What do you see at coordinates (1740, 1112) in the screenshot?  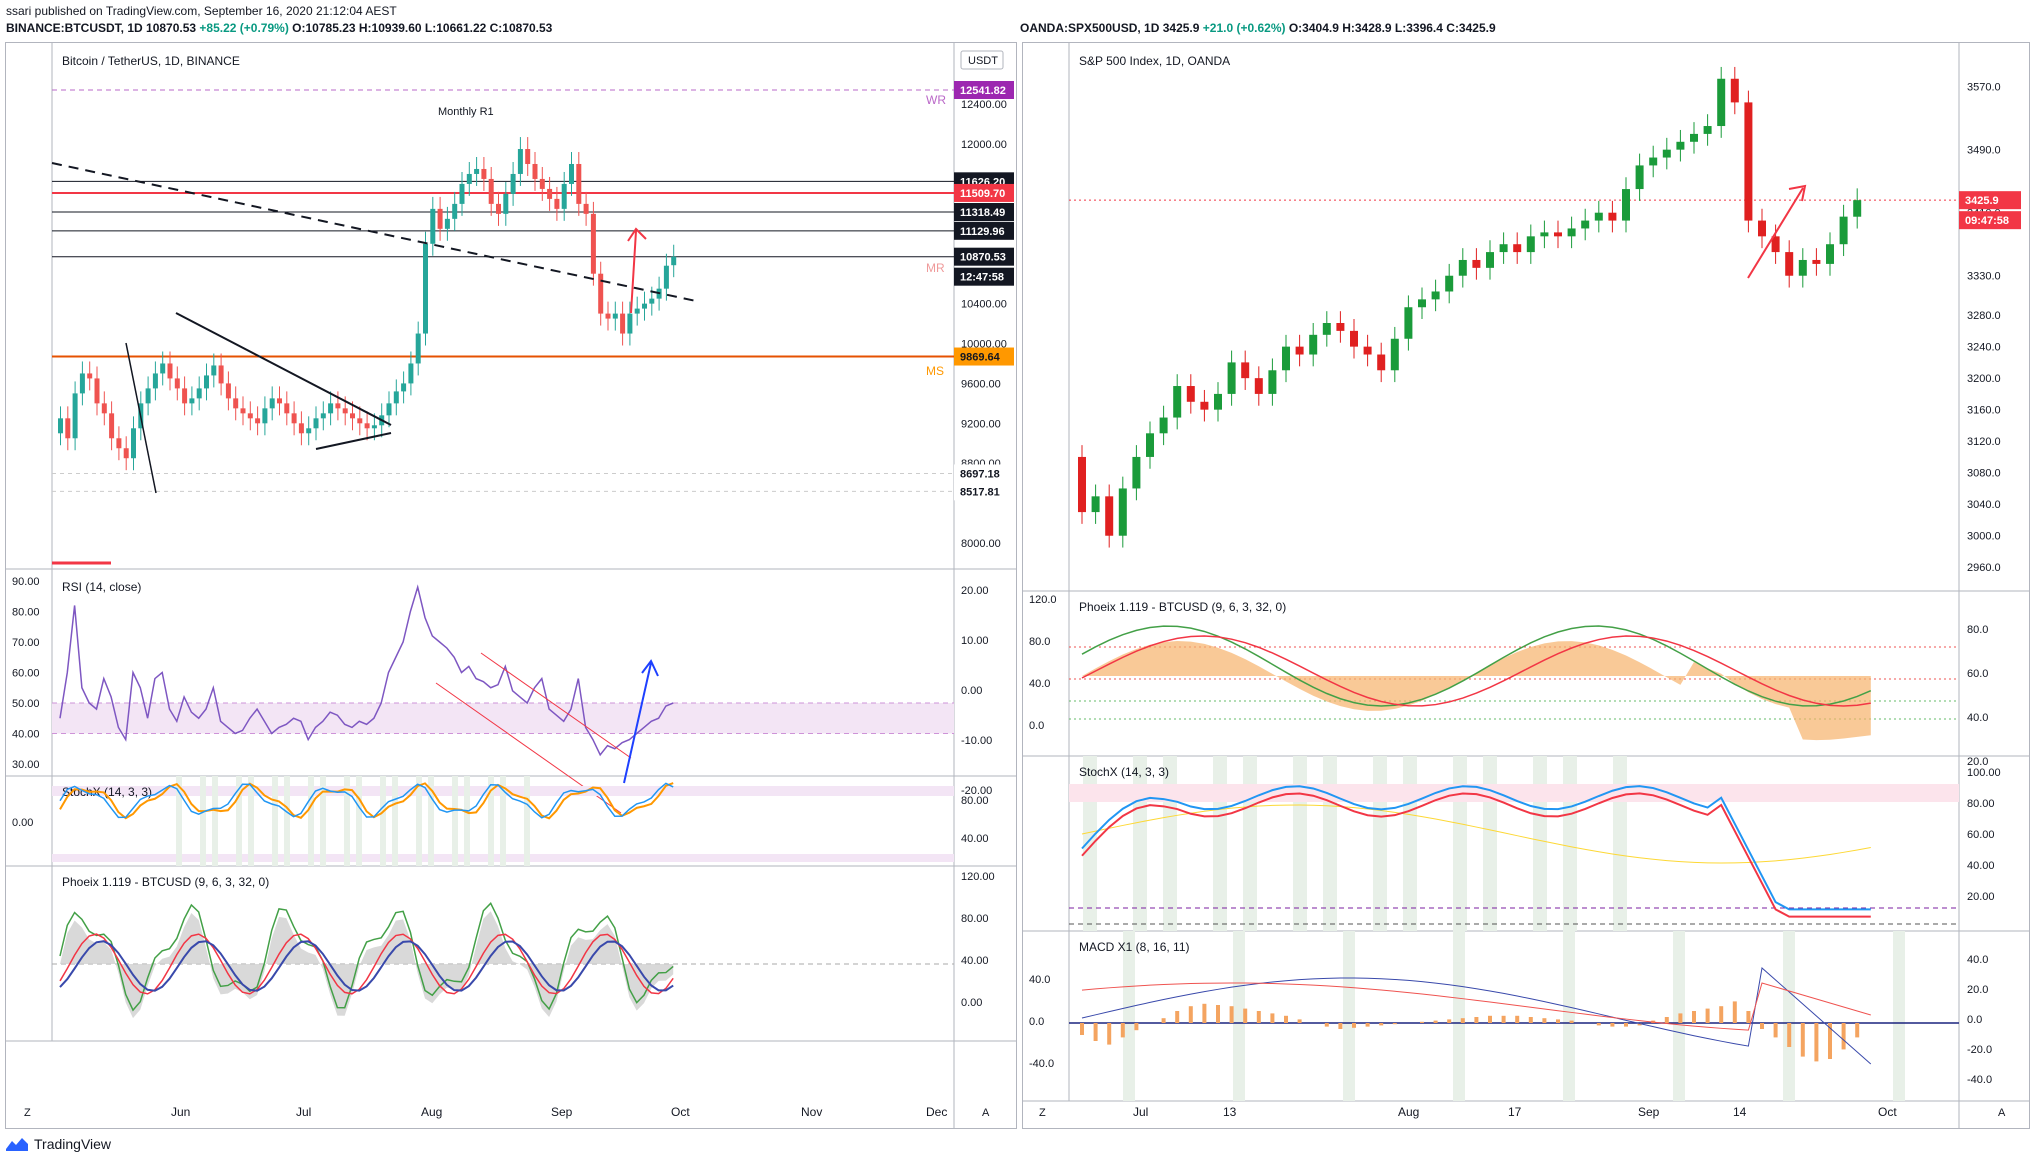 I see `spx-x-tick: 14` at bounding box center [1740, 1112].